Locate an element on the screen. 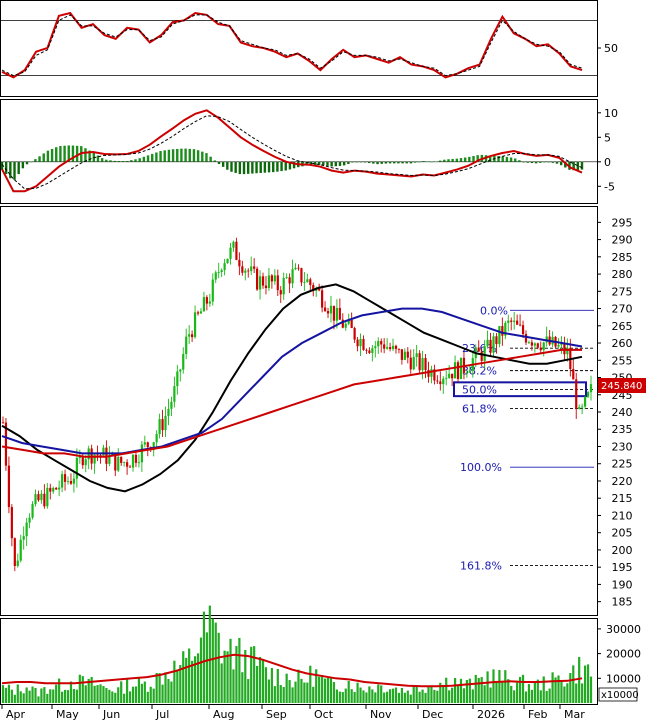 The width and height of the screenshot is (646, 720). month-tick-label: 2026 is located at coordinates (491, 714).